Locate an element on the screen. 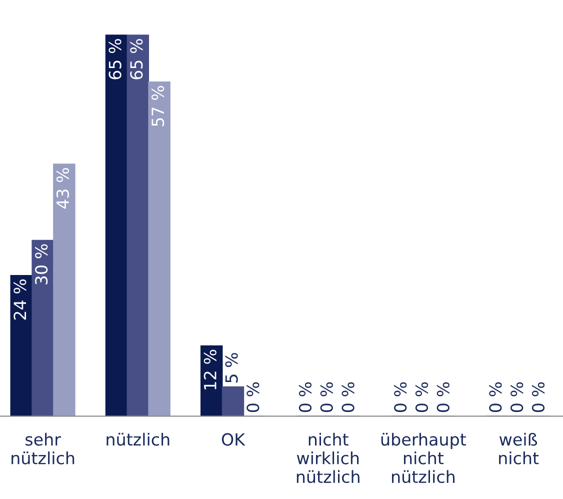  x-tick-label: OK is located at coordinates (234, 439).